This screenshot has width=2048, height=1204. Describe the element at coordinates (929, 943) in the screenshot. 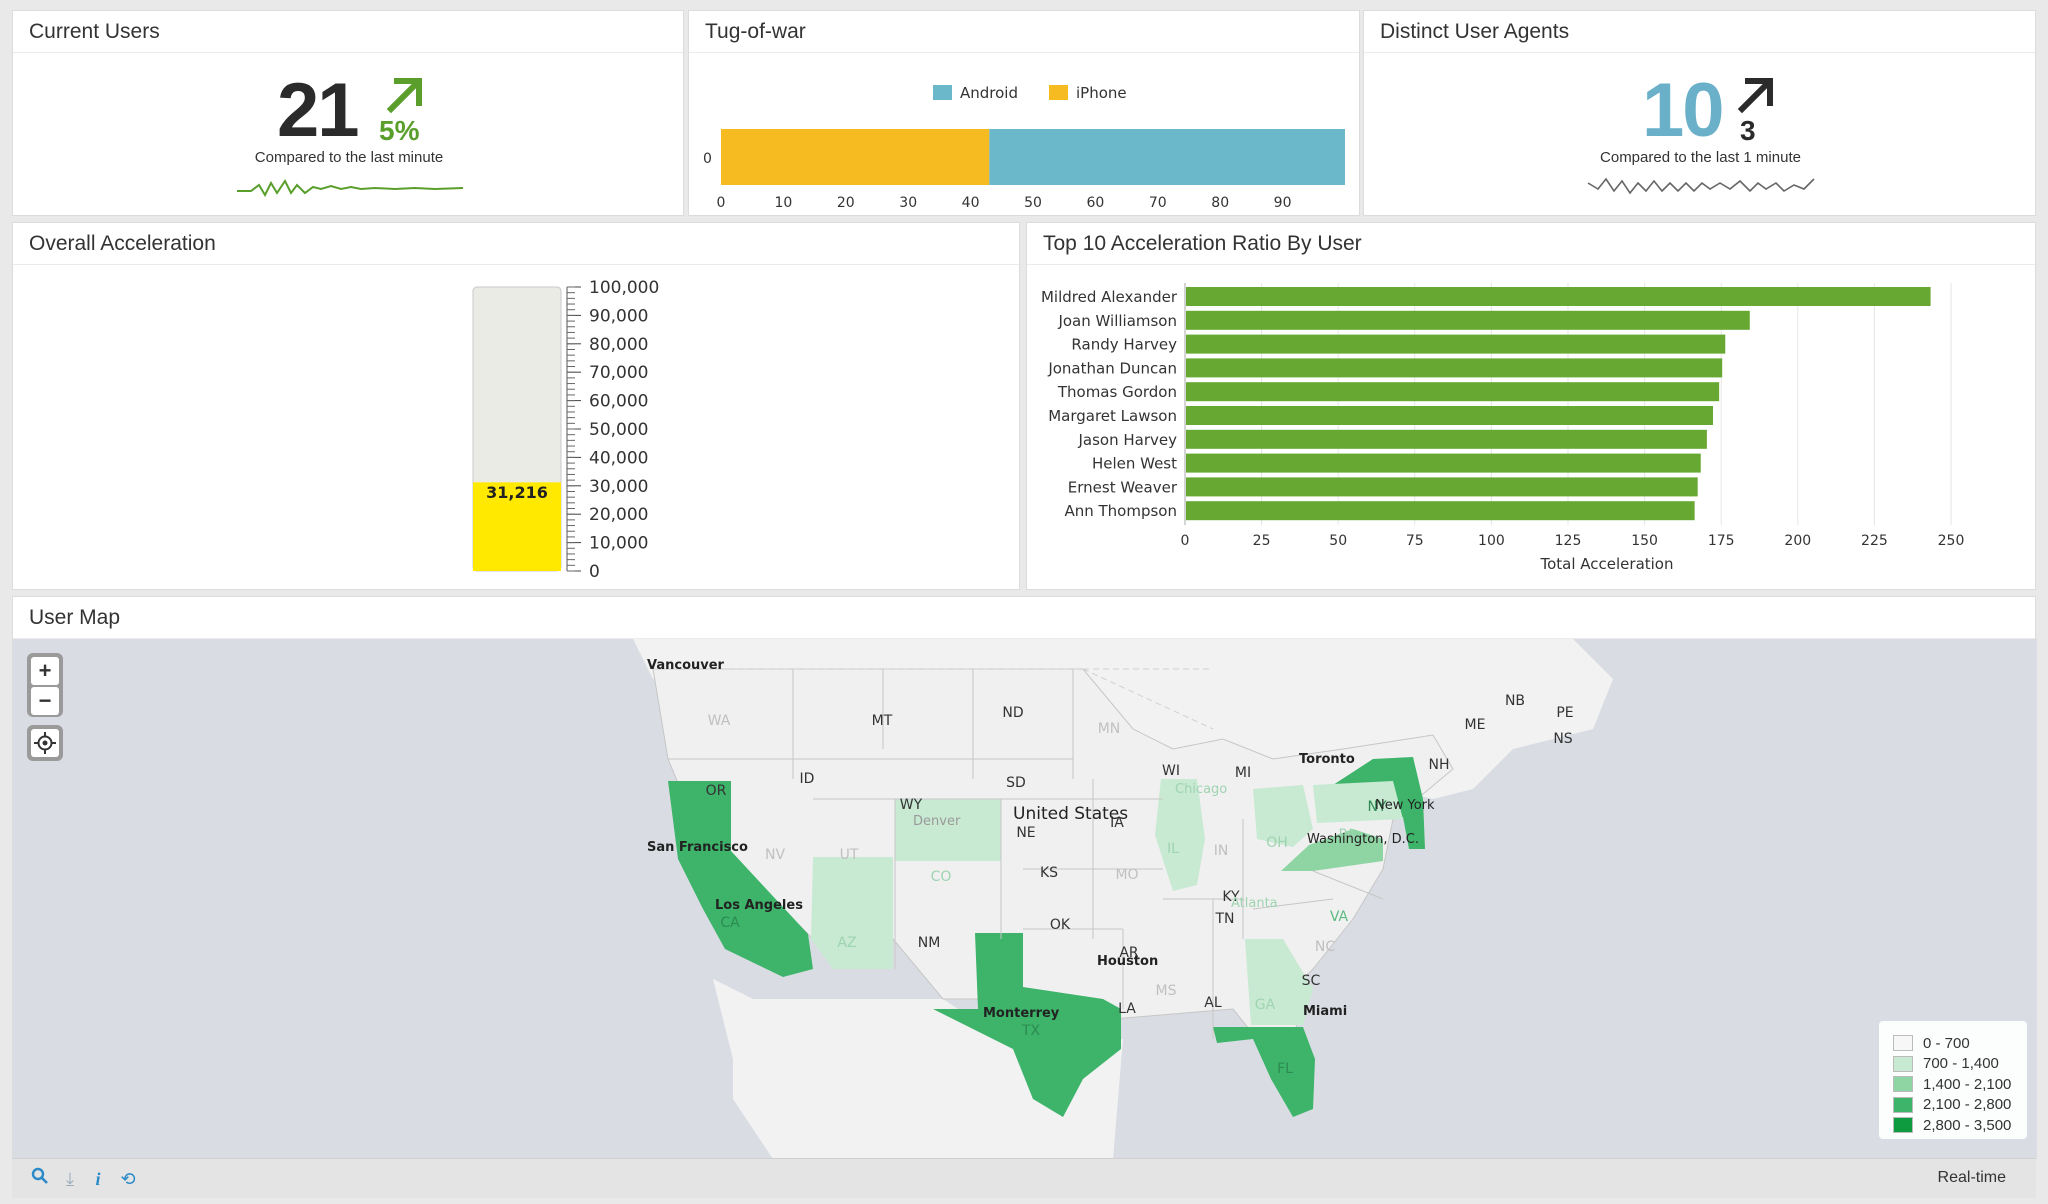

I see `state-label: NM` at that location.